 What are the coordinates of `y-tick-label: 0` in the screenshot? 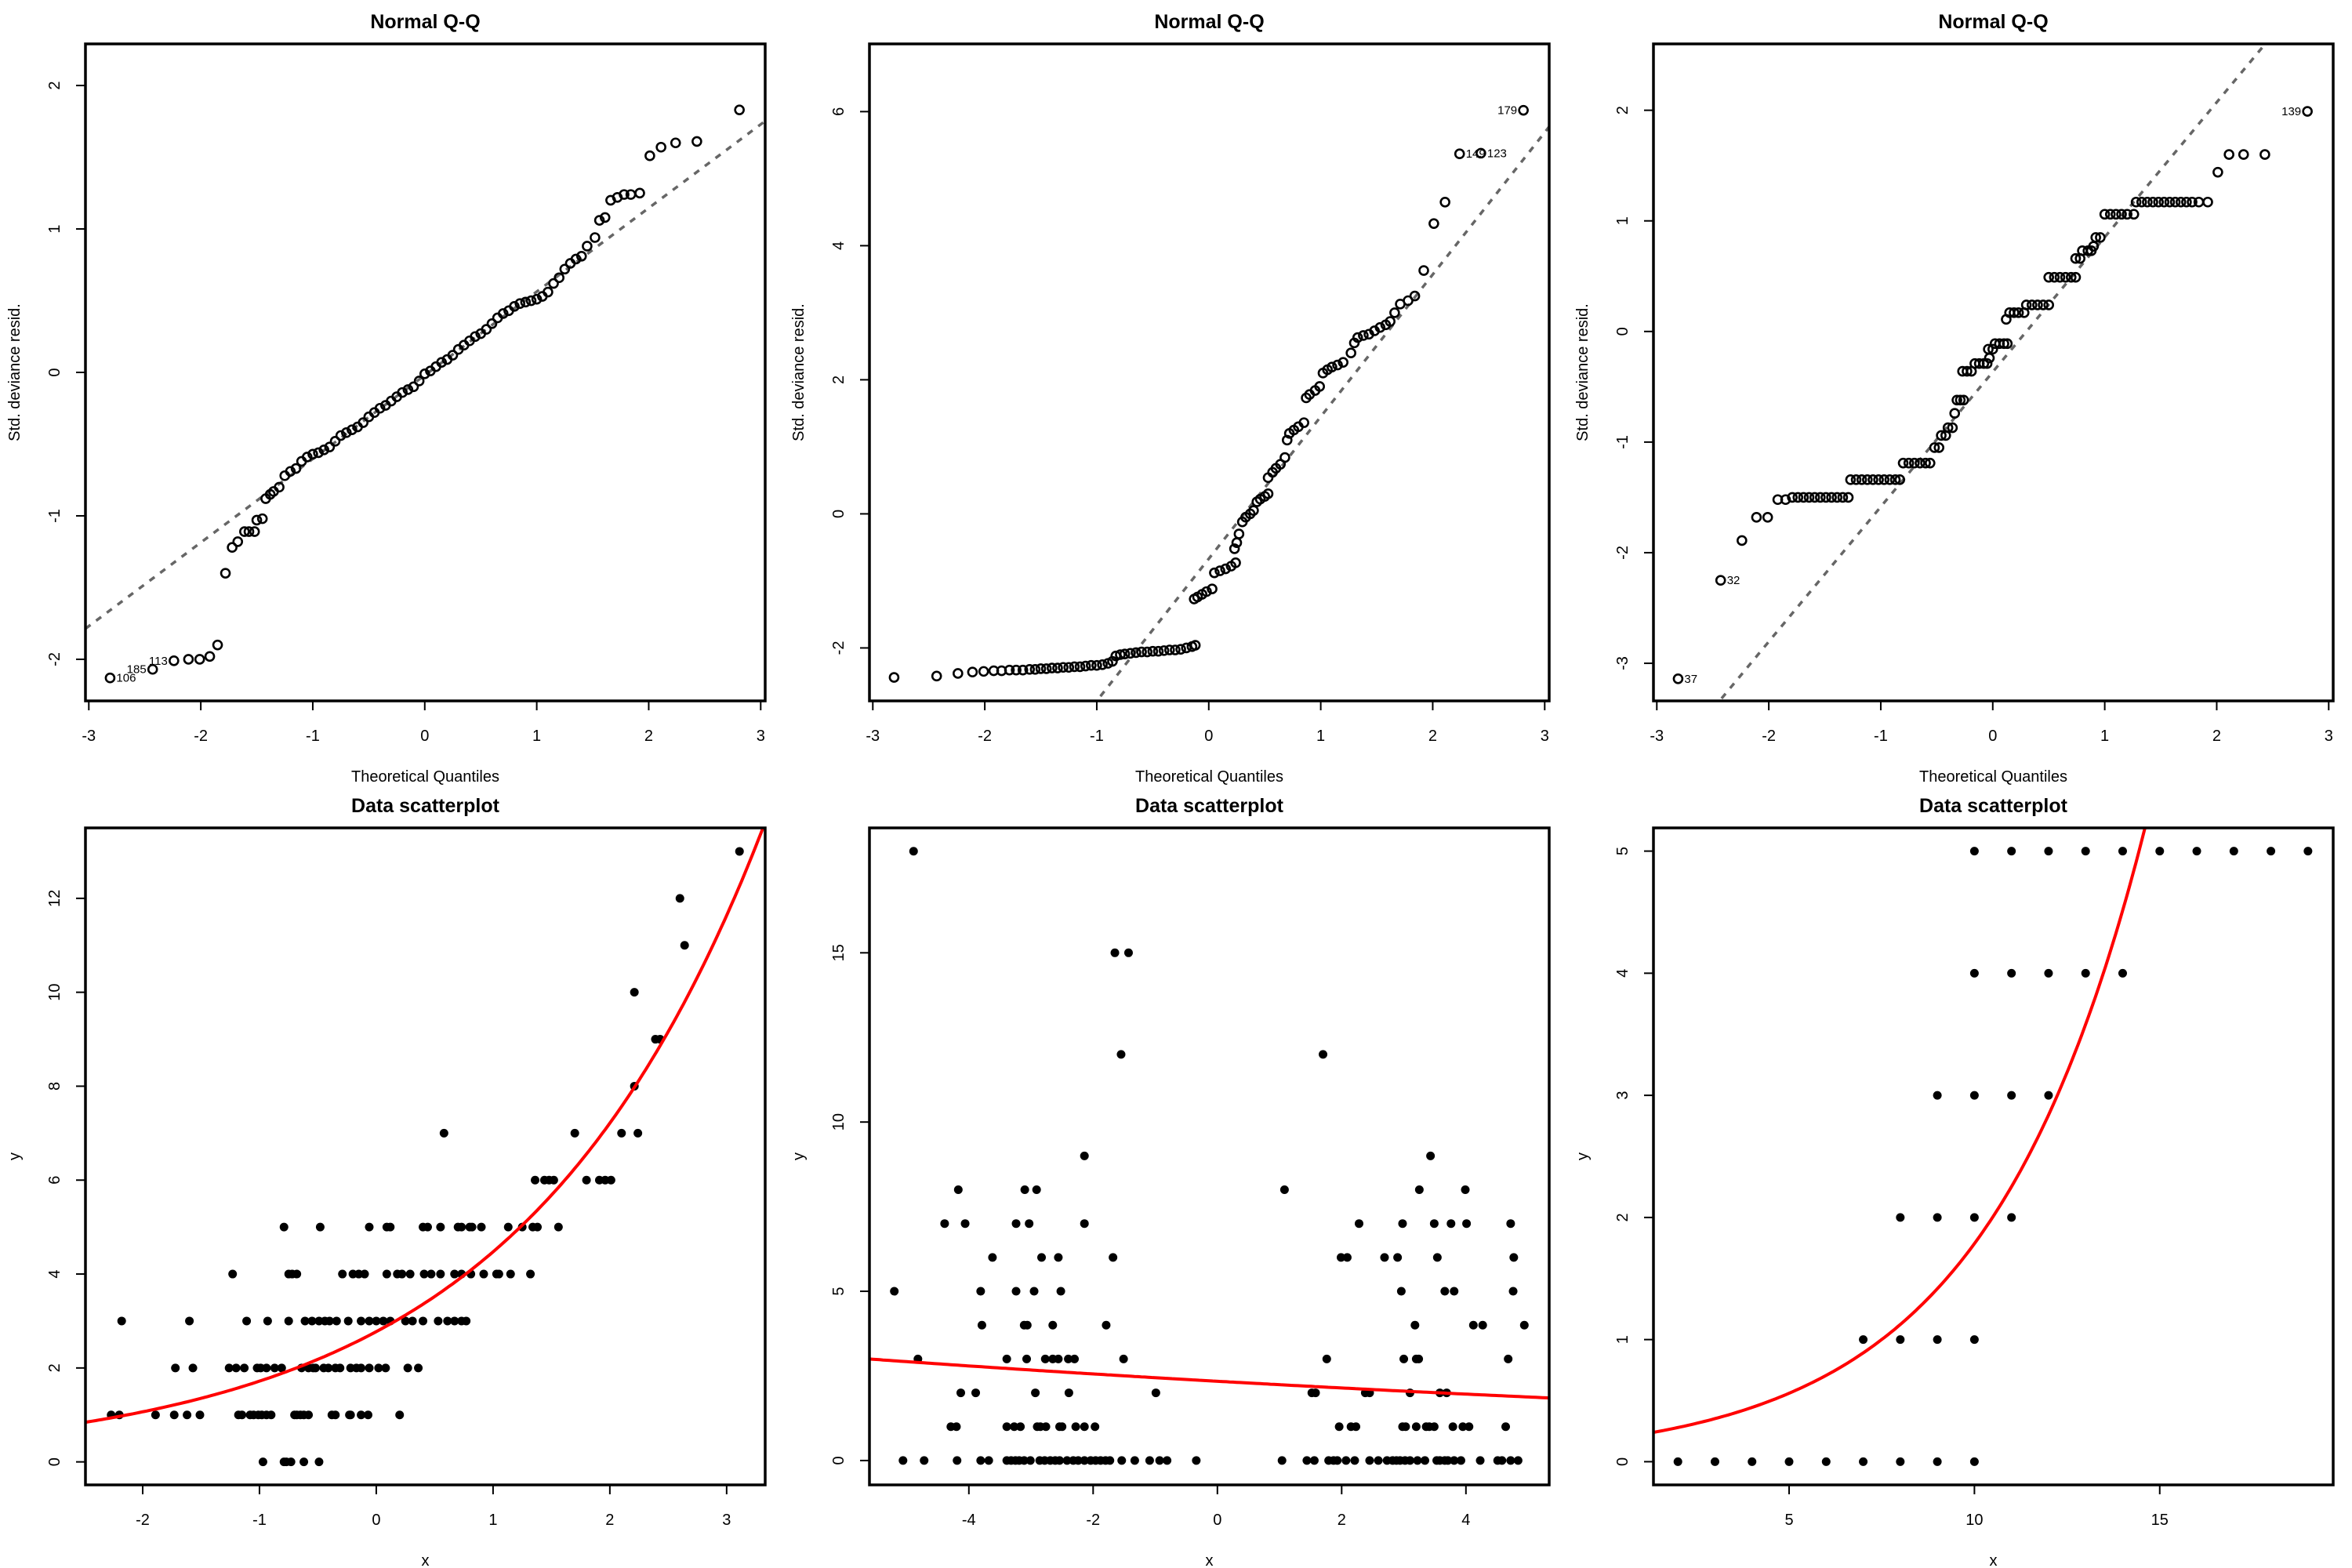 It's located at (839, 1460).